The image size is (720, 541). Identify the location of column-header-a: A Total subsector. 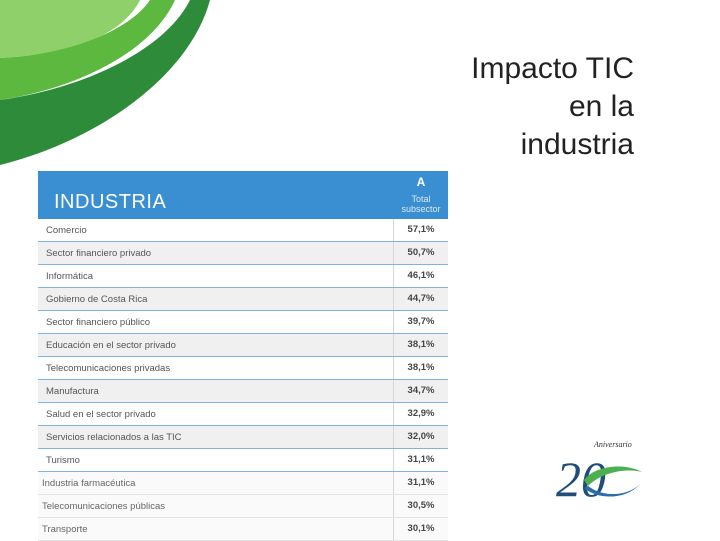
(421, 194).